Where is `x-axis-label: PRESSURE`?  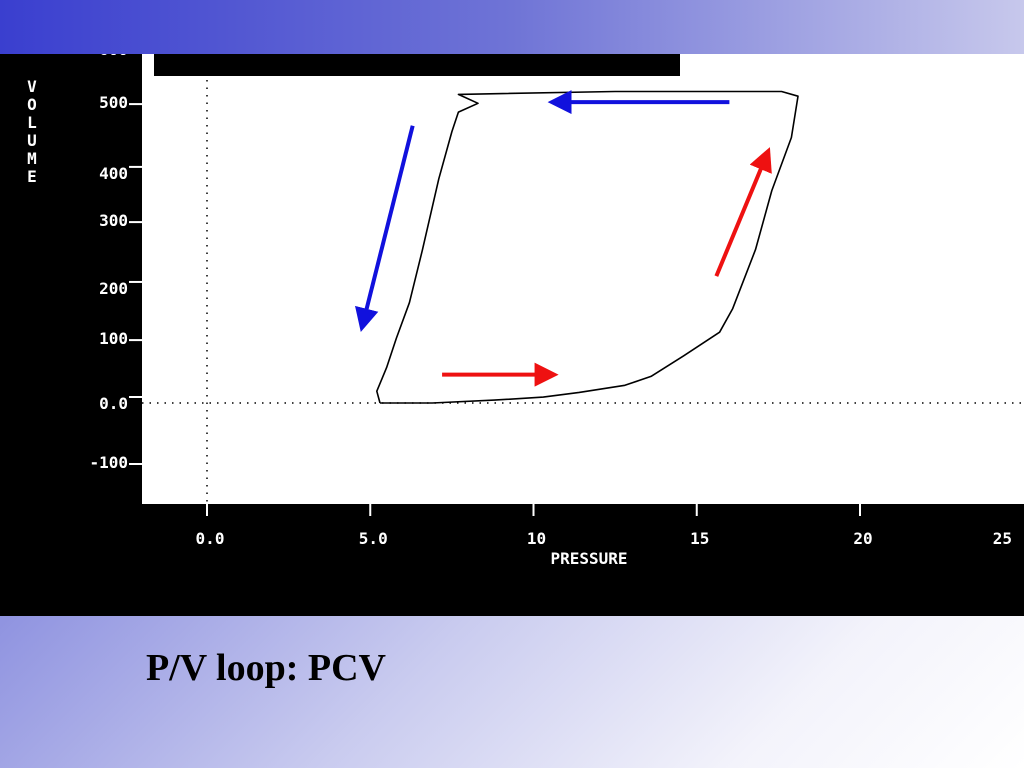 x-axis-label: PRESSURE is located at coordinates (588, 558).